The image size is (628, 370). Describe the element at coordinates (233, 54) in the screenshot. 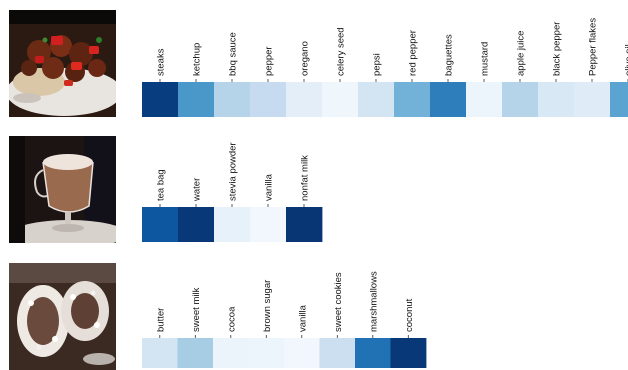

I see `ingredient-label: bbq sauce` at that location.